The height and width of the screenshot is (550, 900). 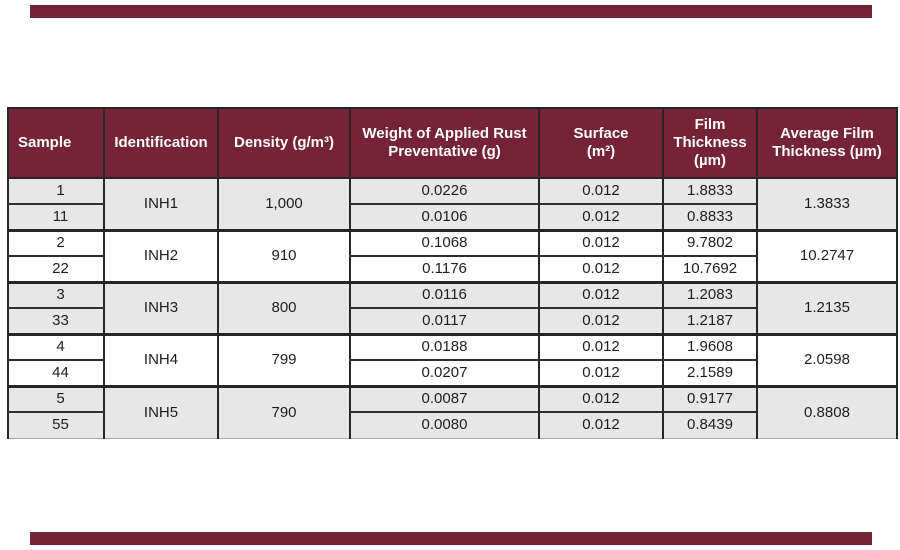 I want to click on table-row: 2 INH2 910 0.1068 0.012 9.7802 10.2747, so click(x=452, y=257).